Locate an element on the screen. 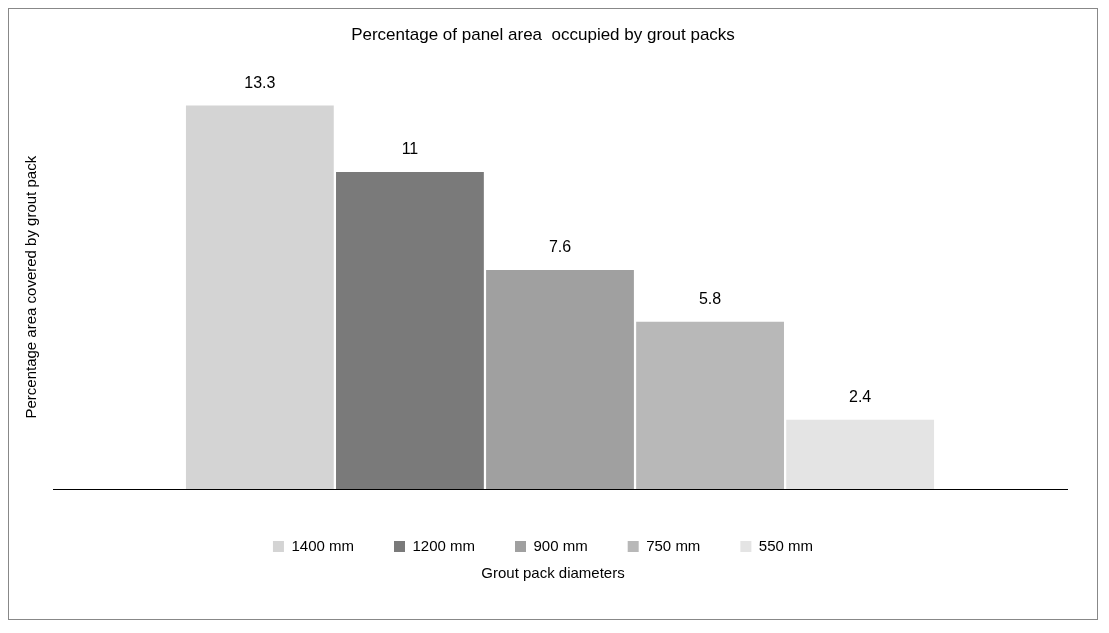 Image resolution: width=1109 pixels, height=633 pixels. x-axis-title: Grout pack diameters is located at coordinates (553, 572).